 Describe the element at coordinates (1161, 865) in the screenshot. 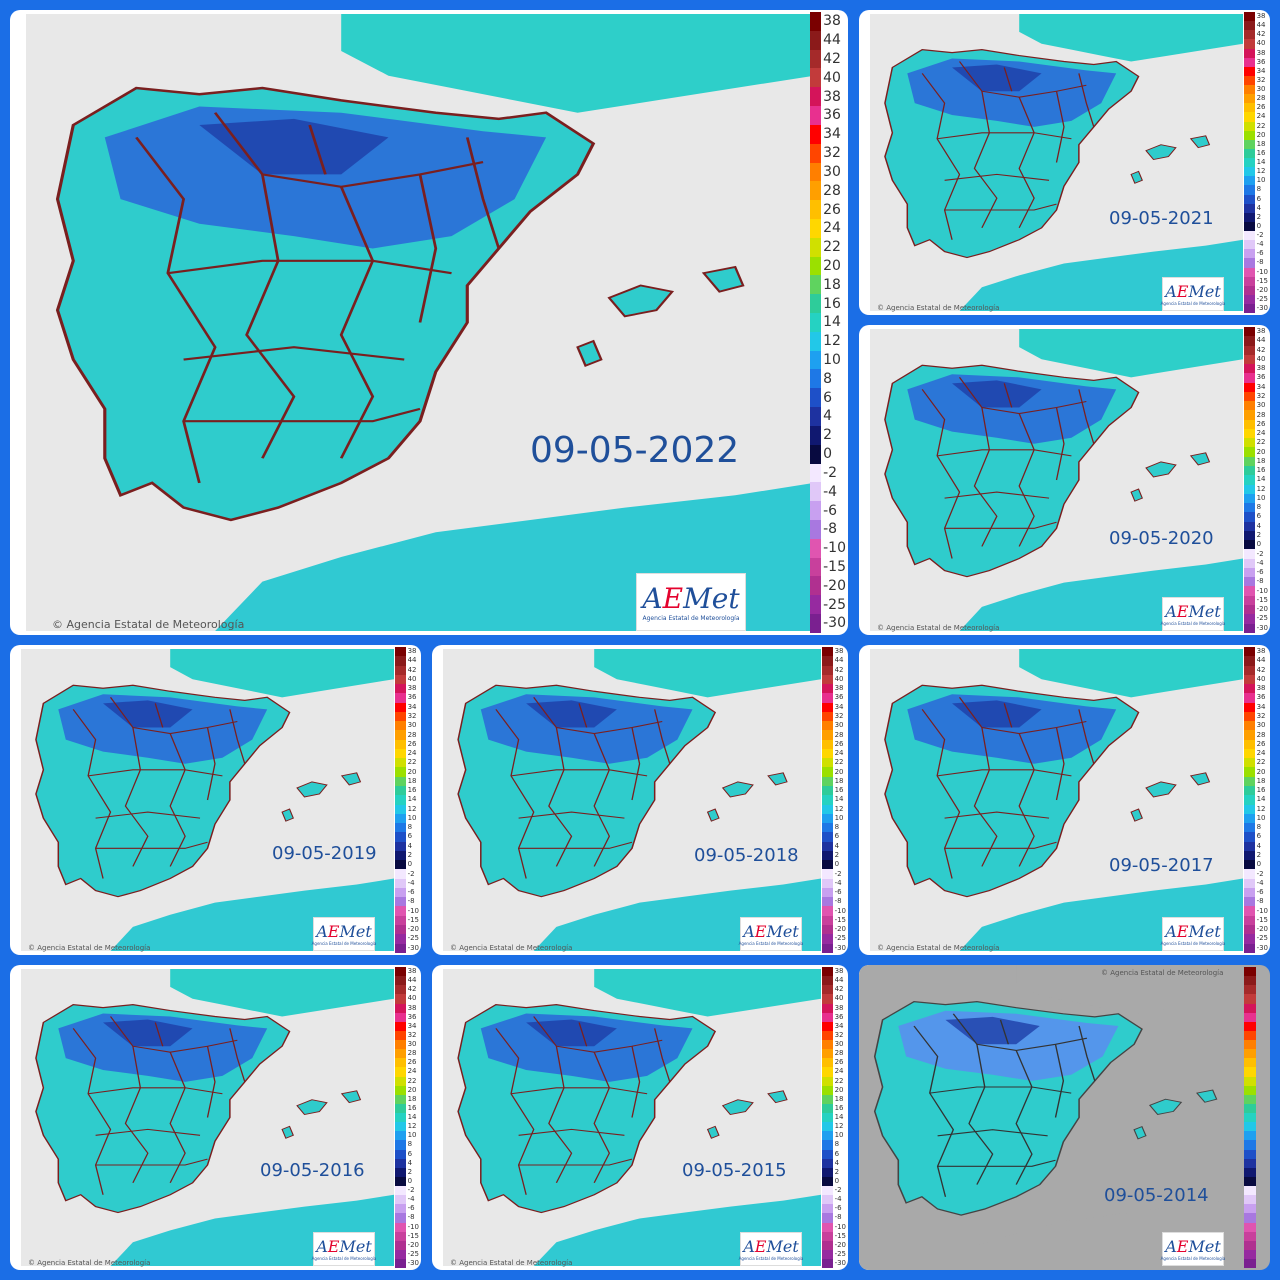

I see `date-label: 09-05-2017` at that location.